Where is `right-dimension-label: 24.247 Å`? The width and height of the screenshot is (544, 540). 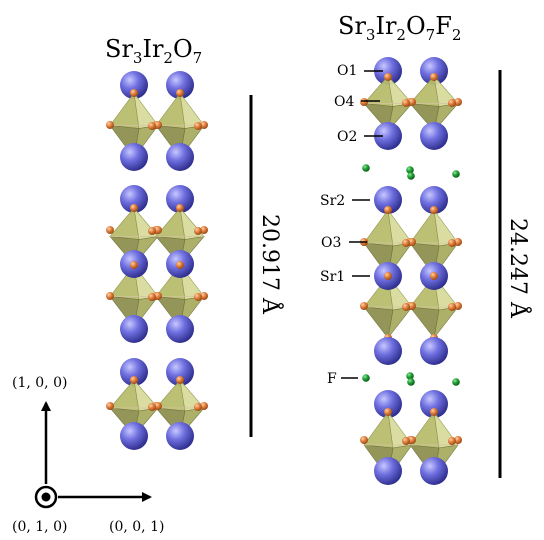 right-dimension-label: 24.247 Å is located at coordinates (519, 268).